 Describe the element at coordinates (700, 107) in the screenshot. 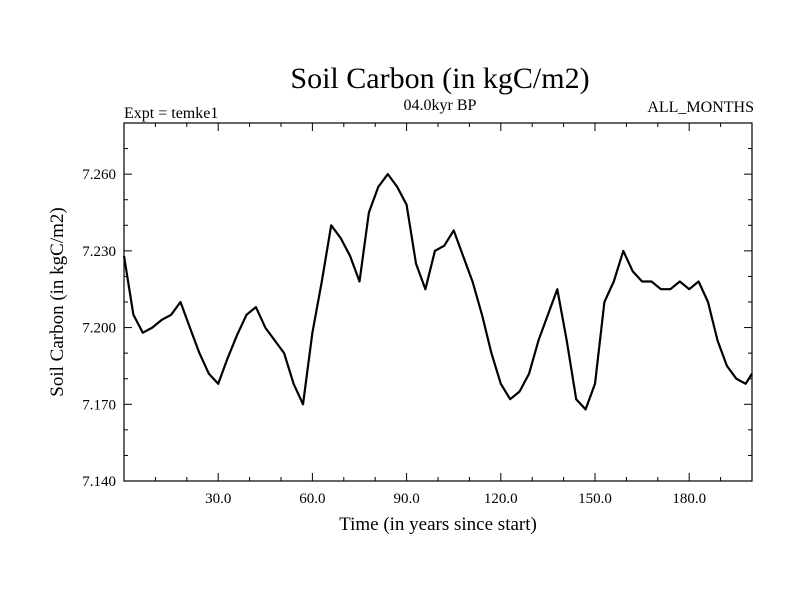

I see `months-label: ALL_MONTHS` at that location.